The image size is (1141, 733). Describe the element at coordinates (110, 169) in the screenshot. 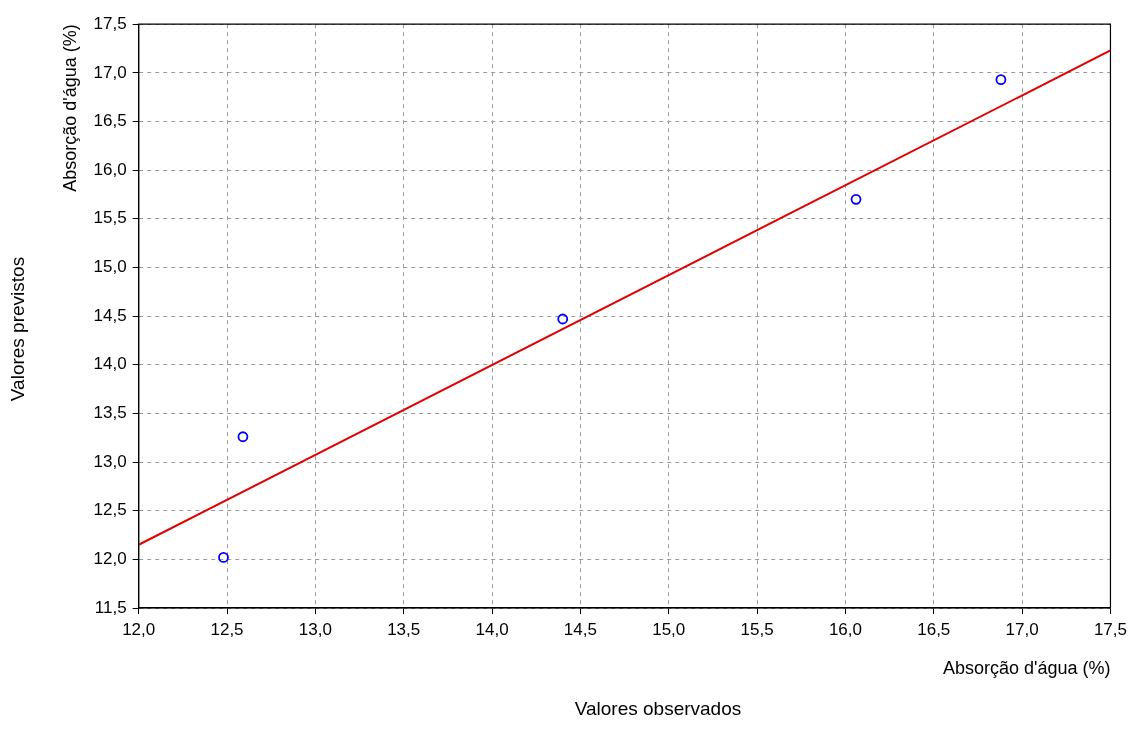

I see `y-tick-label: 16,0` at that location.